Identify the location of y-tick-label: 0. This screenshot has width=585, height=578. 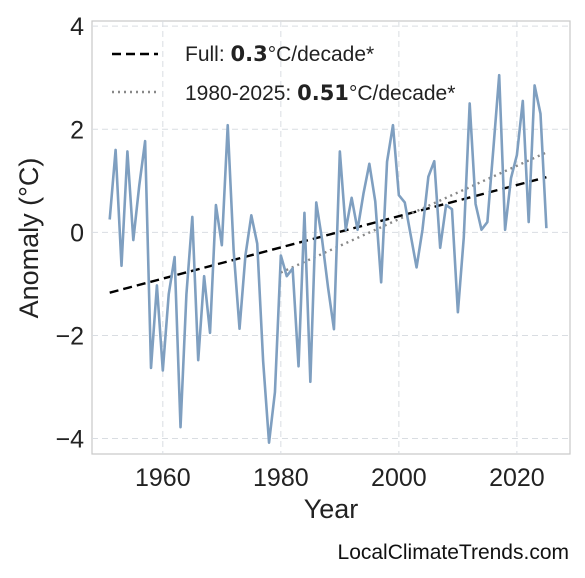
(77, 233).